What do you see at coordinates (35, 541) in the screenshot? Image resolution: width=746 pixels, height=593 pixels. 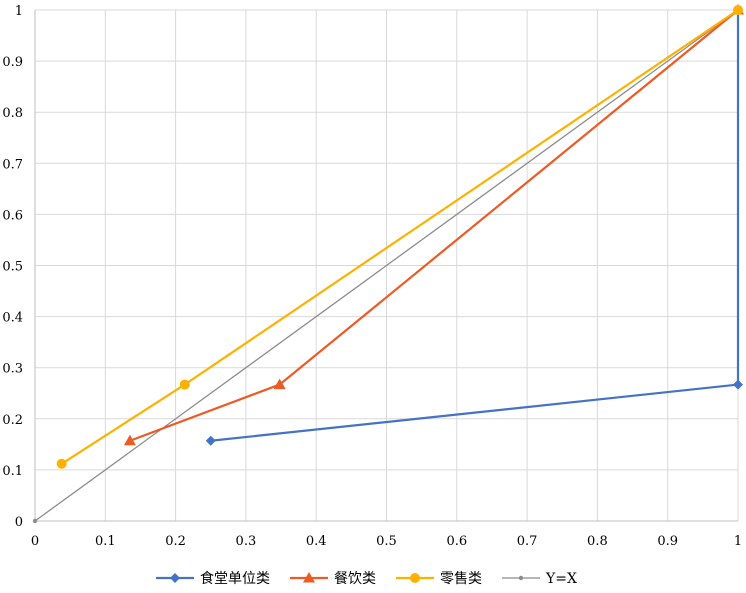 I see `x-tick-label: 0` at bounding box center [35, 541].